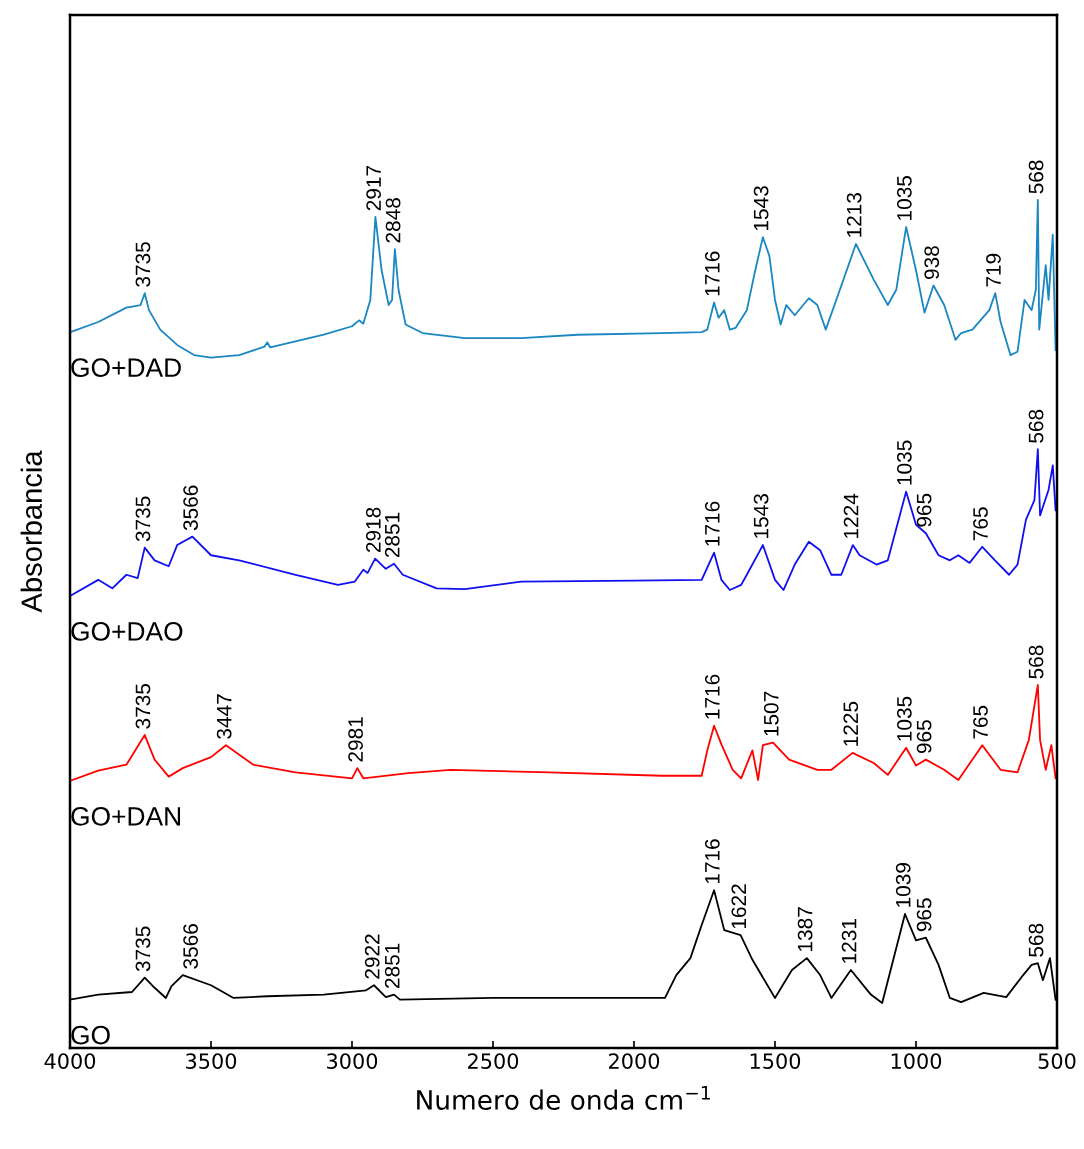  What do you see at coordinates (932, 263) in the screenshot?
I see `annotation: 938` at bounding box center [932, 263].